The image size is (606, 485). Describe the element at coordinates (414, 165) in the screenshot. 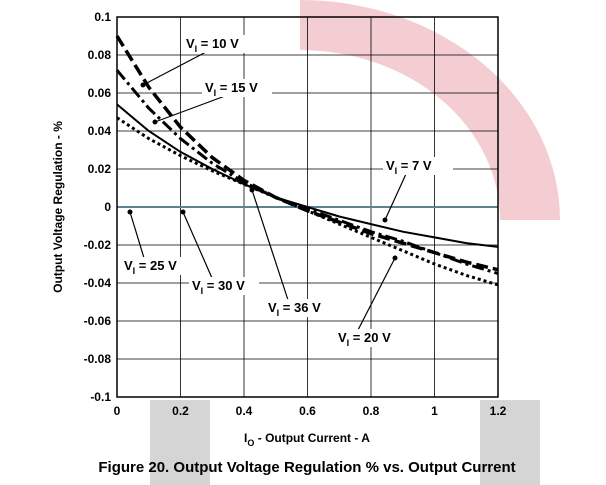

I see `annotation-text: = 7 V` at that location.